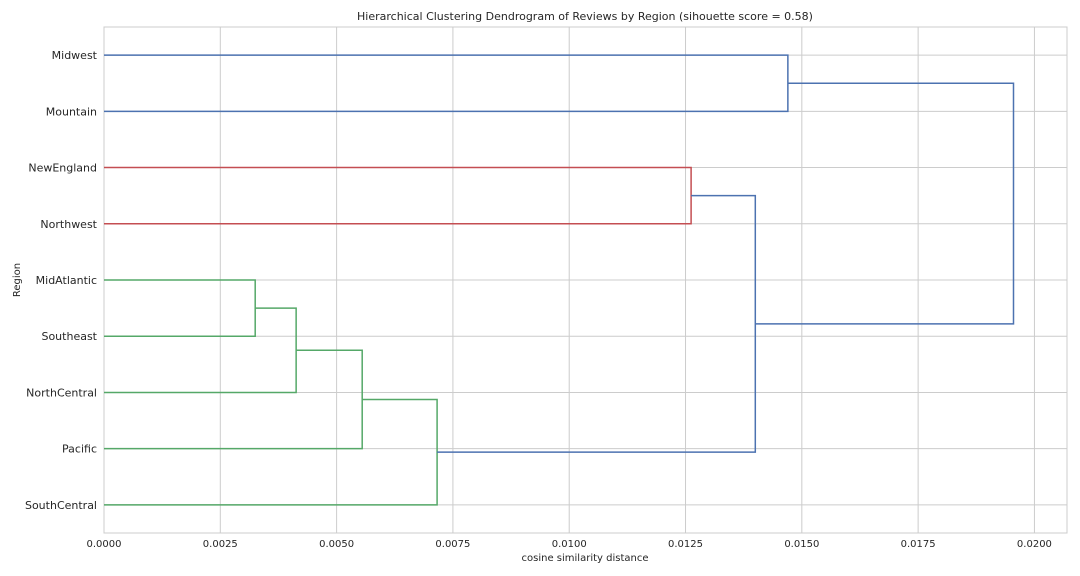 The image size is (1080, 576). What do you see at coordinates (220, 544) in the screenshot?
I see `x-tick-label: 0.0025` at bounding box center [220, 544].